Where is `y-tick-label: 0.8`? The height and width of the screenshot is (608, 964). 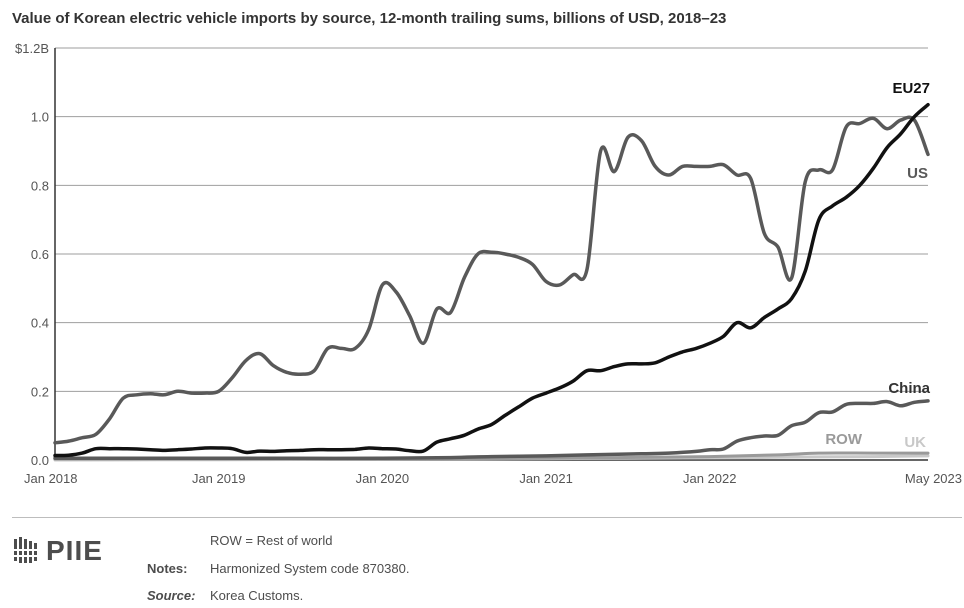
y-tick-label: 0.8 is located at coordinates (40, 185).